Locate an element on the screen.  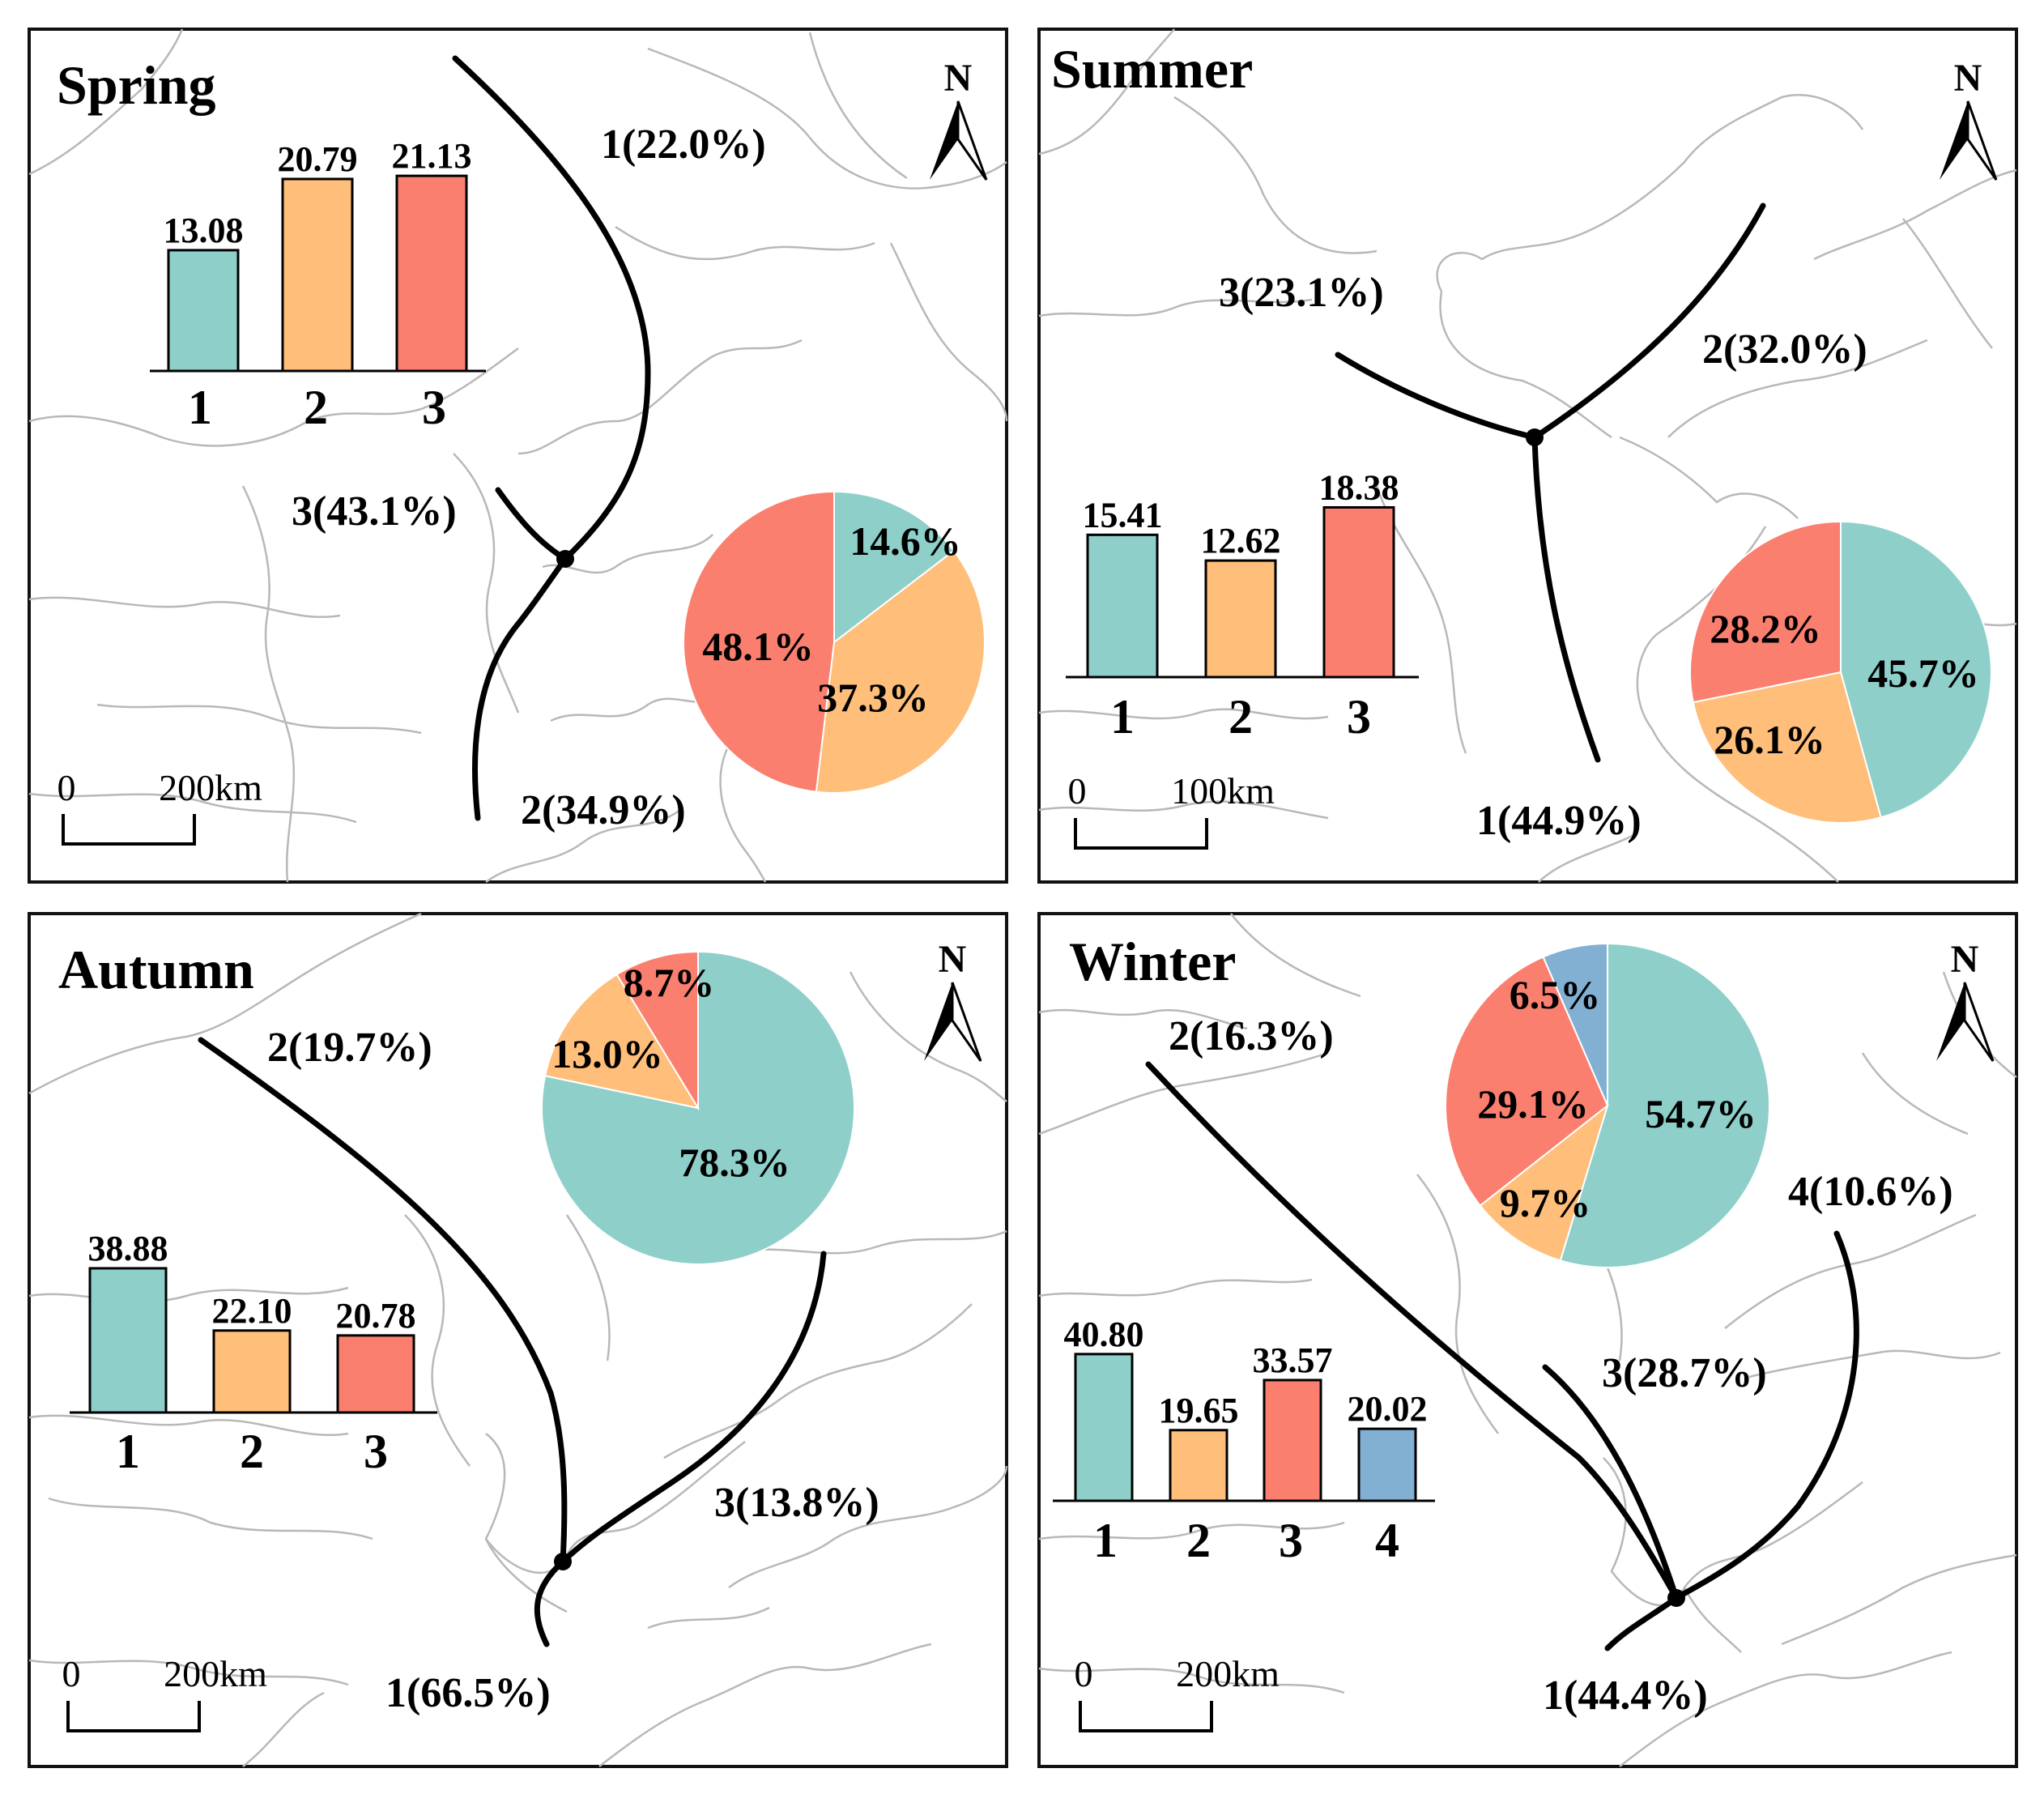
pie-percent-label: 26.1% is located at coordinates (1769, 740).